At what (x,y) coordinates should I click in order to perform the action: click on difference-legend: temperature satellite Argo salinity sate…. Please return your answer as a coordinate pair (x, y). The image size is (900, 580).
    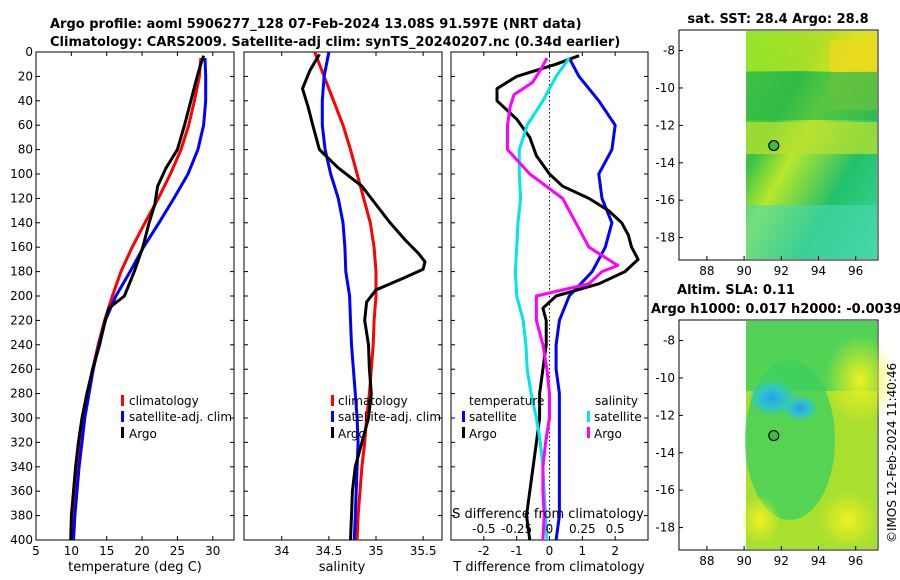
    Looking at the image, I should click on (552, 417).